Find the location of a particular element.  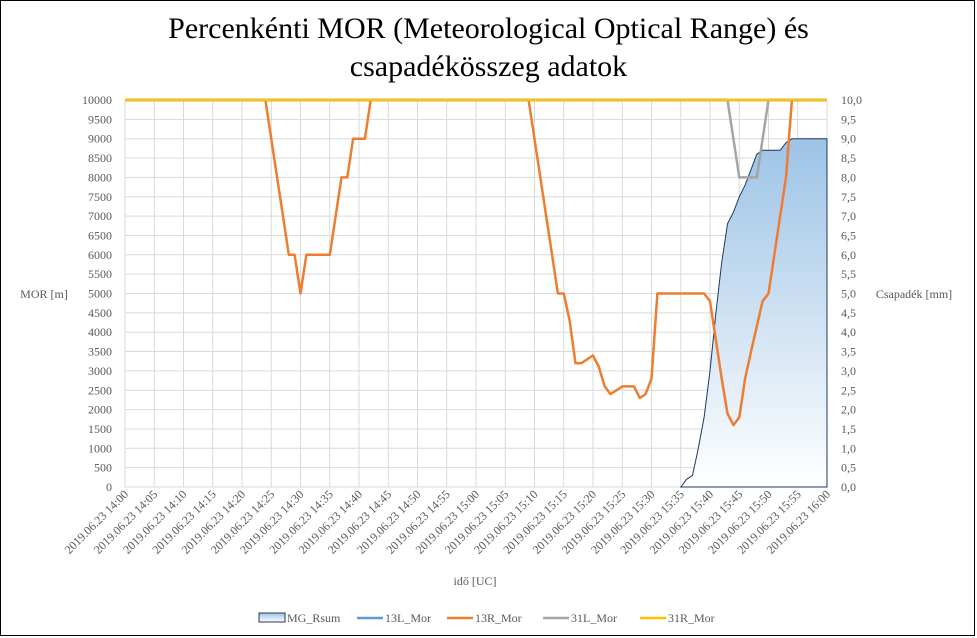

y-tick-label-right: 8,5 is located at coordinates (848, 158).